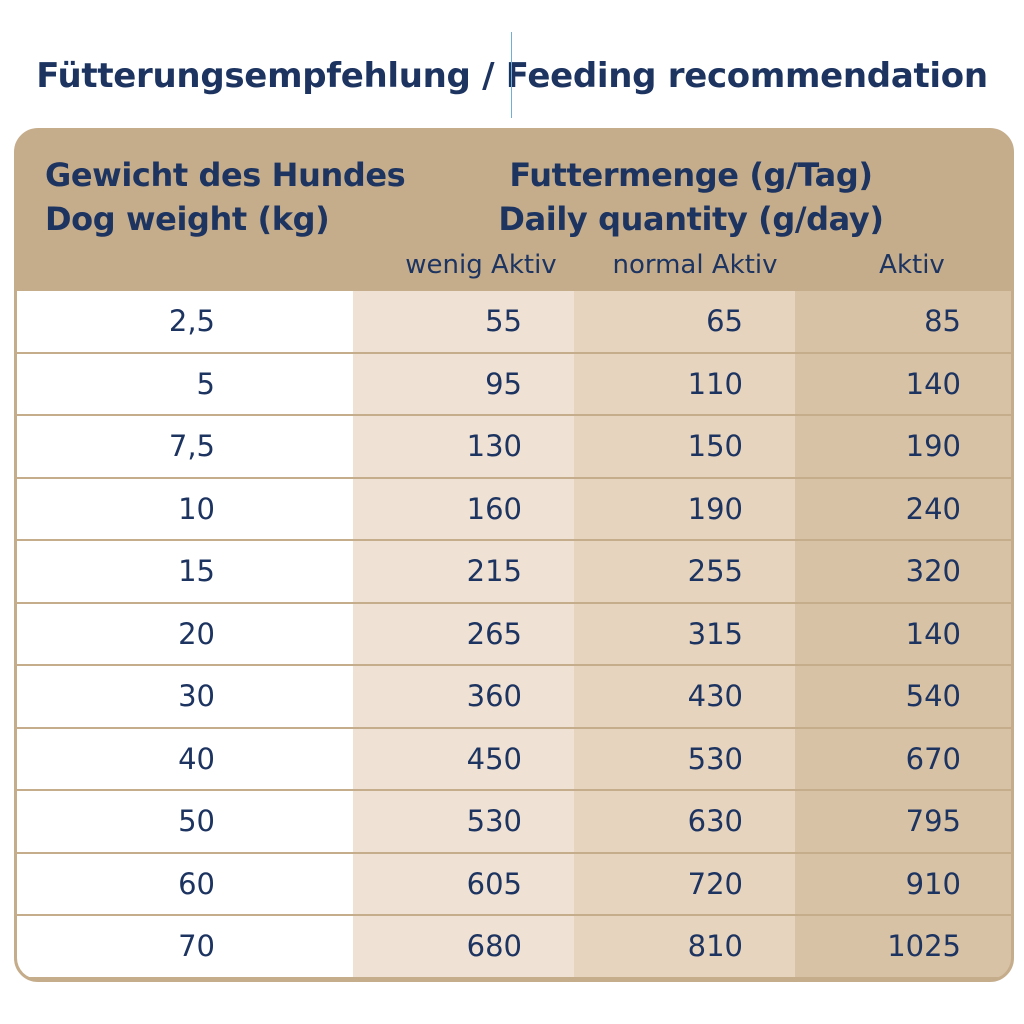  Describe the element at coordinates (185, 883) in the screenshot. I see `weight-cell: 60` at that location.